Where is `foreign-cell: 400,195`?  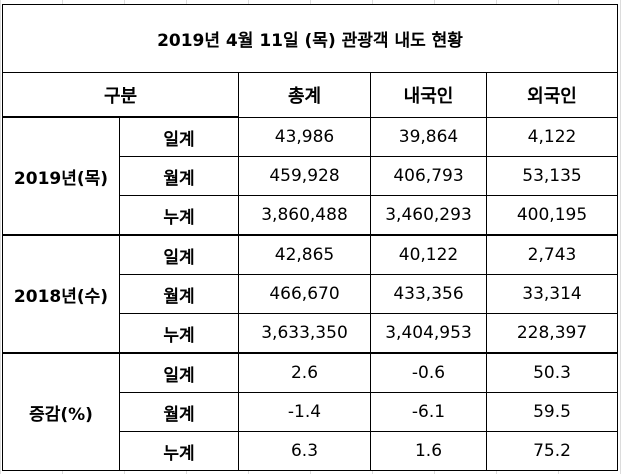
foreign-cell: 400,195 is located at coordinates (552, 215).